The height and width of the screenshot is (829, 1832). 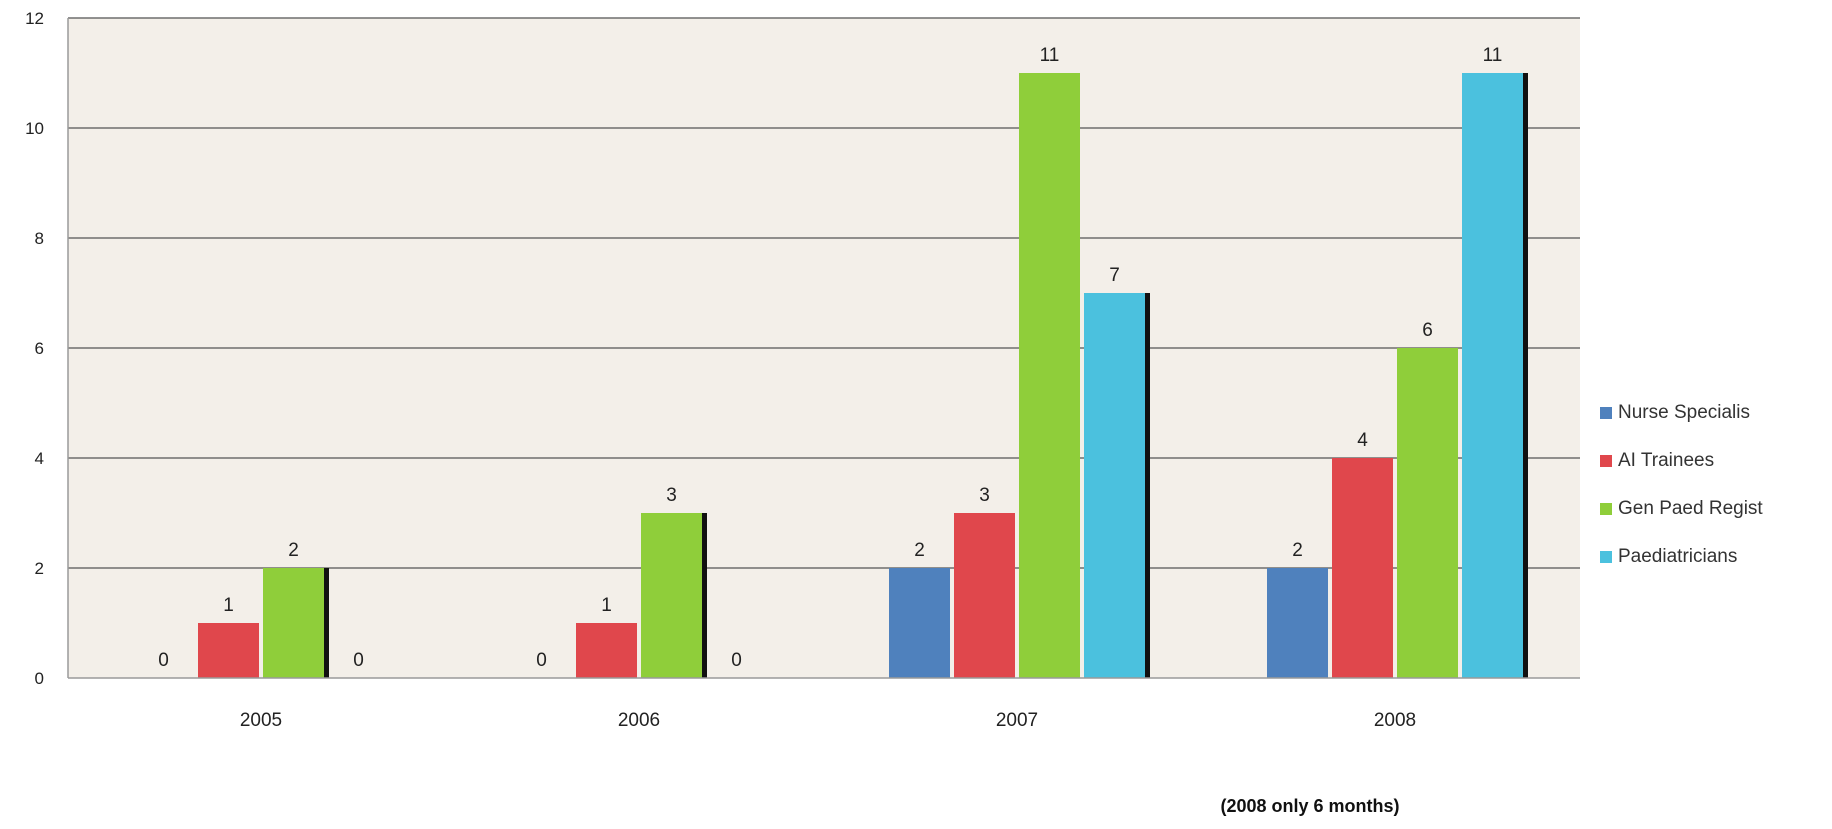 I want to click on y-tick-label: 6, so click(x=39, y=348).